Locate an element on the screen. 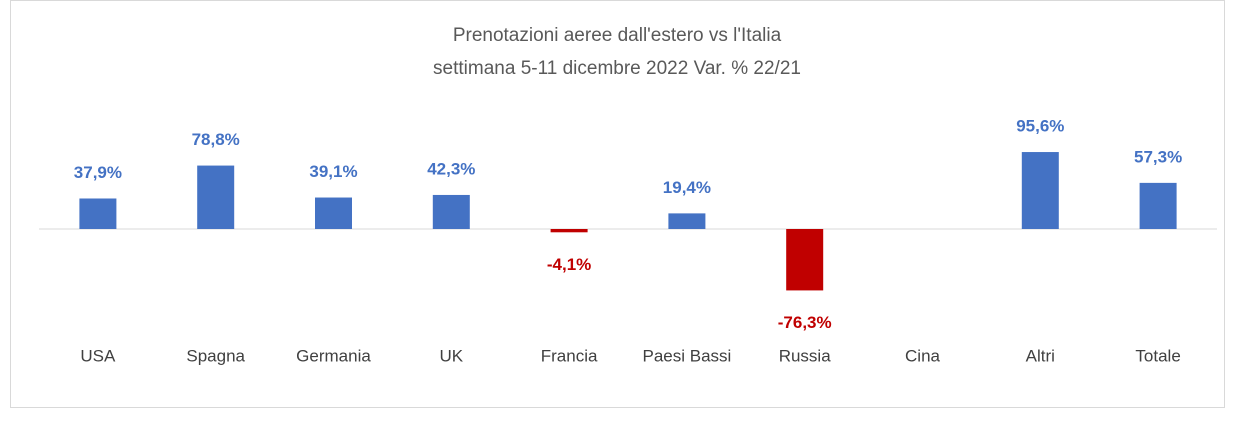 The image size is (1235, 423). x-tick-label: Germania is located at coordinates (333, 355).